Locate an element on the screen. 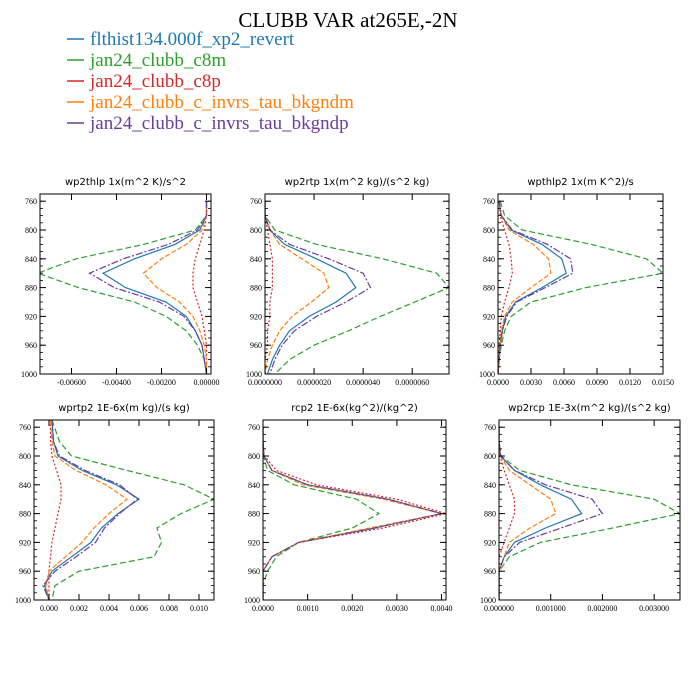  x-tick-label: 0.0060 is located at coordinates (564, 382).